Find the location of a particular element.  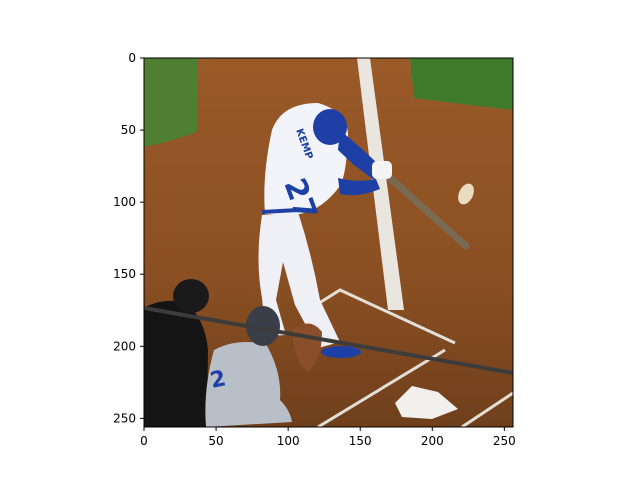

x-tick-label: 250 is located at coordinates (504, 441).